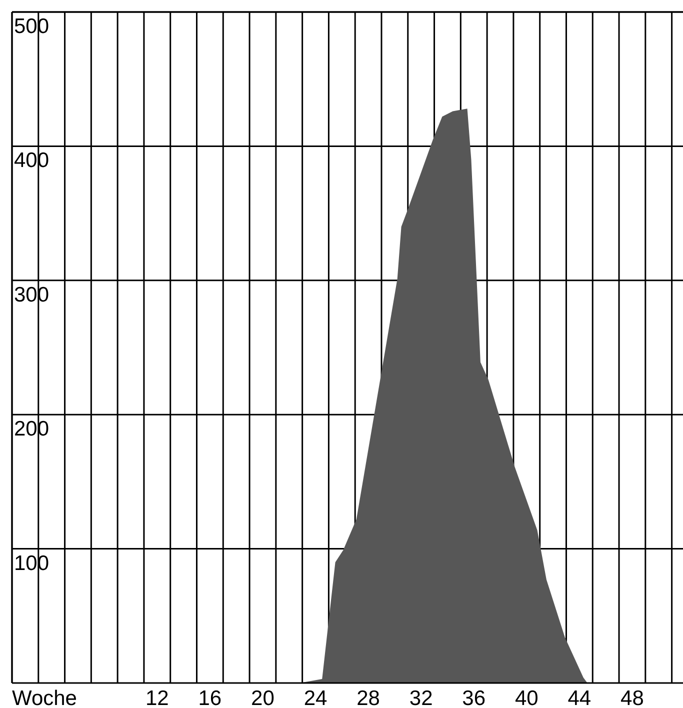 The width and height of the screenshot is (683, 708). Describe the element at coordinates (210, 697) in the screenshot. I see `x-tick-label: 16` at that location.